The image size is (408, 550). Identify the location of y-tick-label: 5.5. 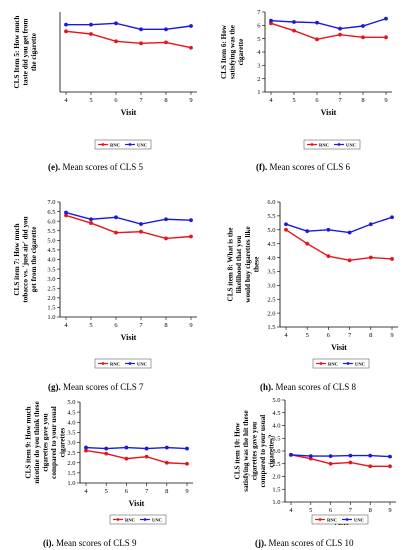
(271, 216).